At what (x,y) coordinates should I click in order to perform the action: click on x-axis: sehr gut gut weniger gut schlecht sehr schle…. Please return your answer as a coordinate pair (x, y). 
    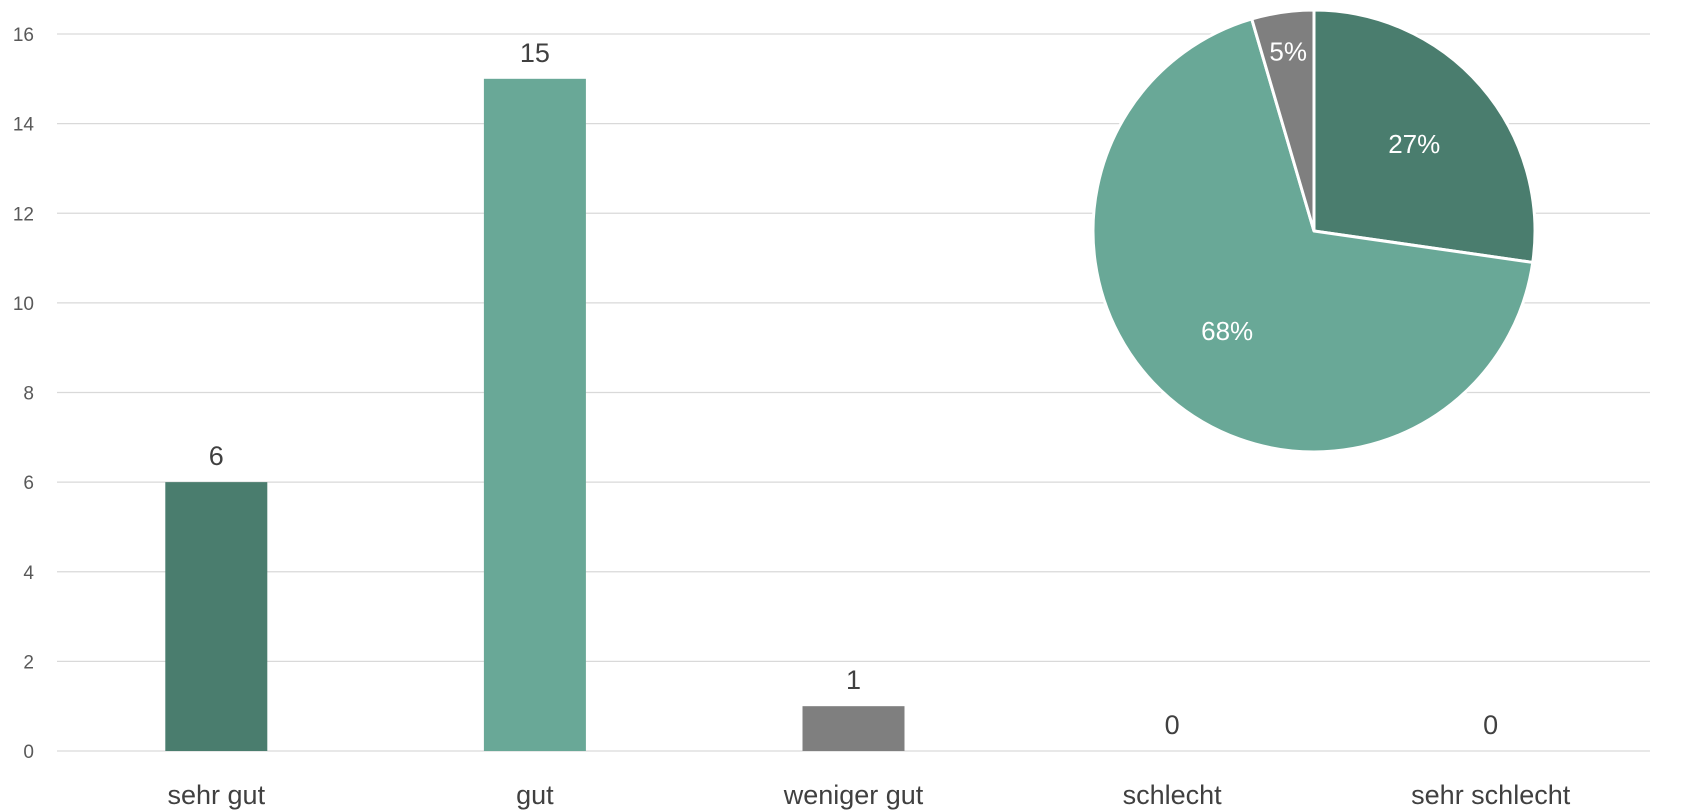
    Looking at the image, I should click on (869, 795).